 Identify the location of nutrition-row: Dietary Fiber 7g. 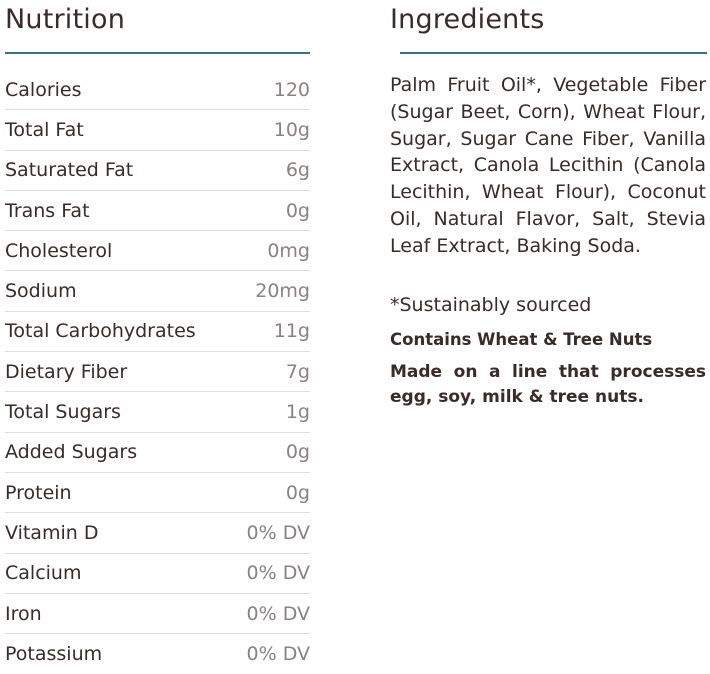
(157, 372).